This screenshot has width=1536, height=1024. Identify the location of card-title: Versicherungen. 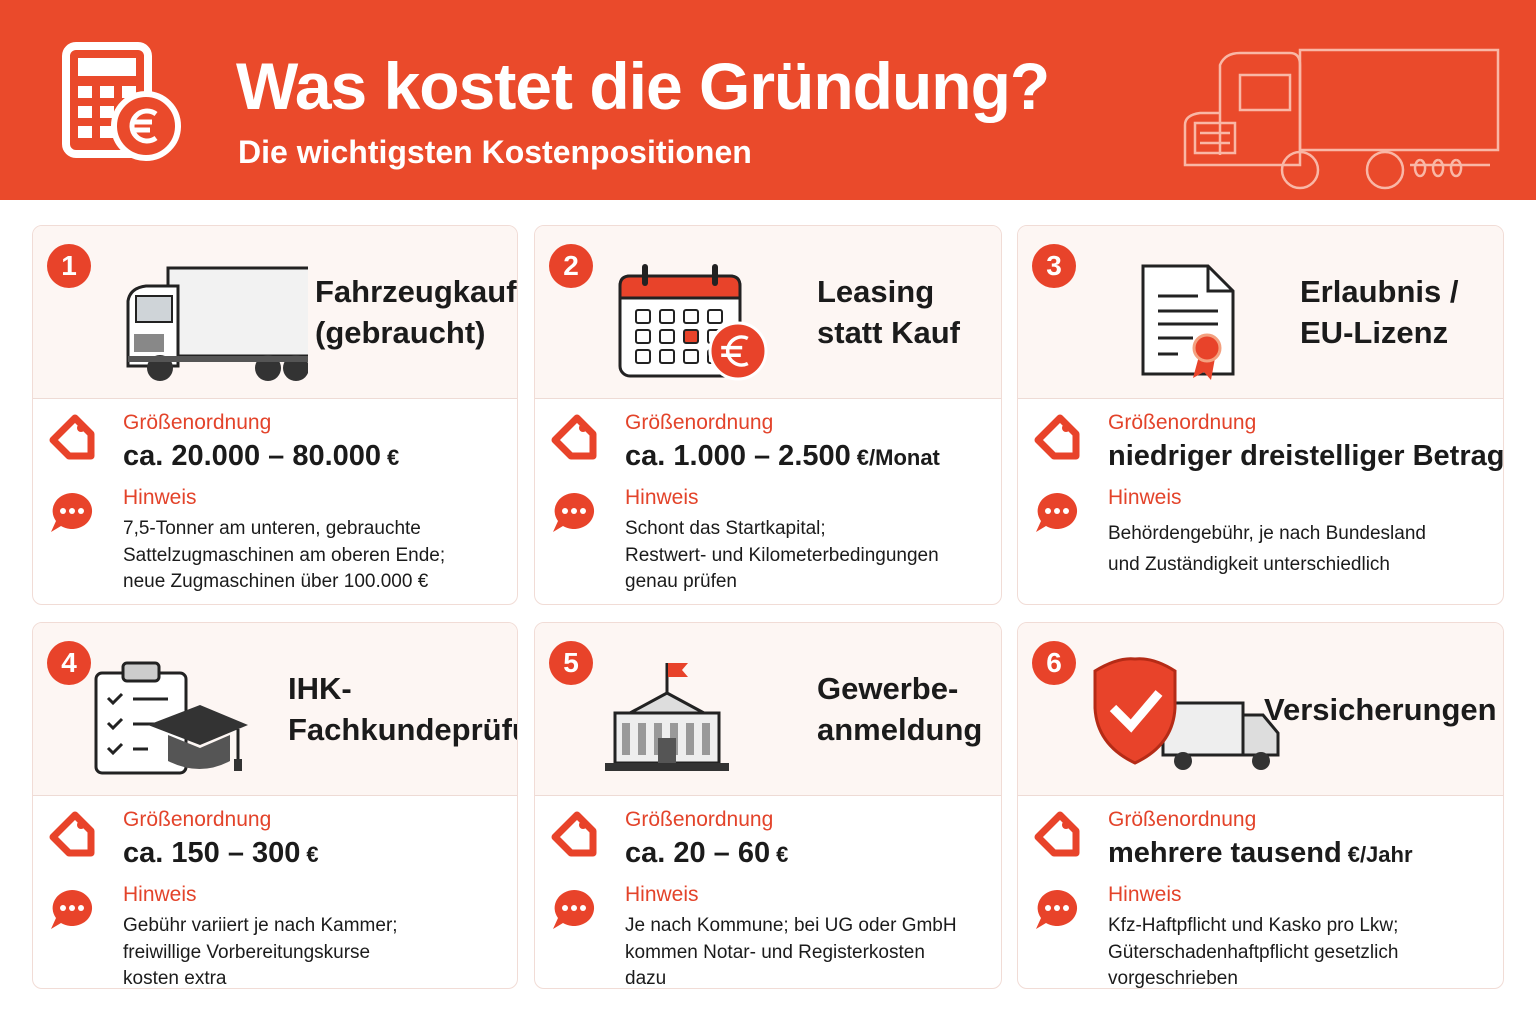
(1380, 709).